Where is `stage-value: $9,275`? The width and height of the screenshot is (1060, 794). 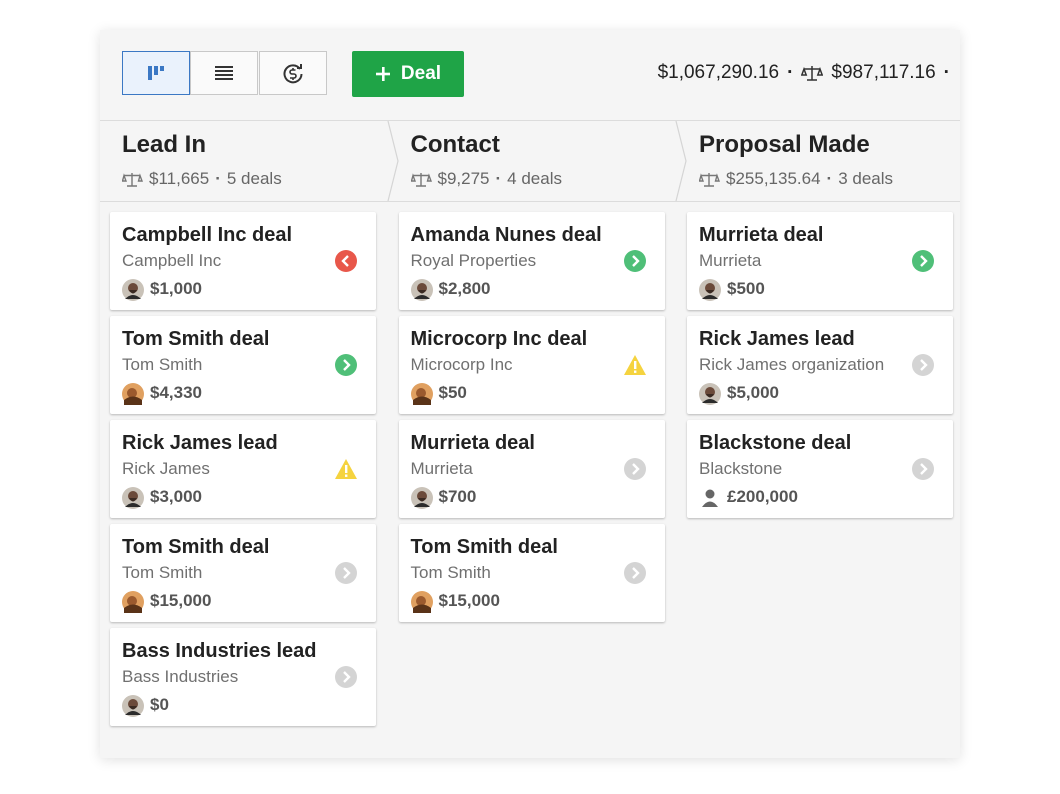 stage-value: $9,275 is located at coordinates (463, 178).